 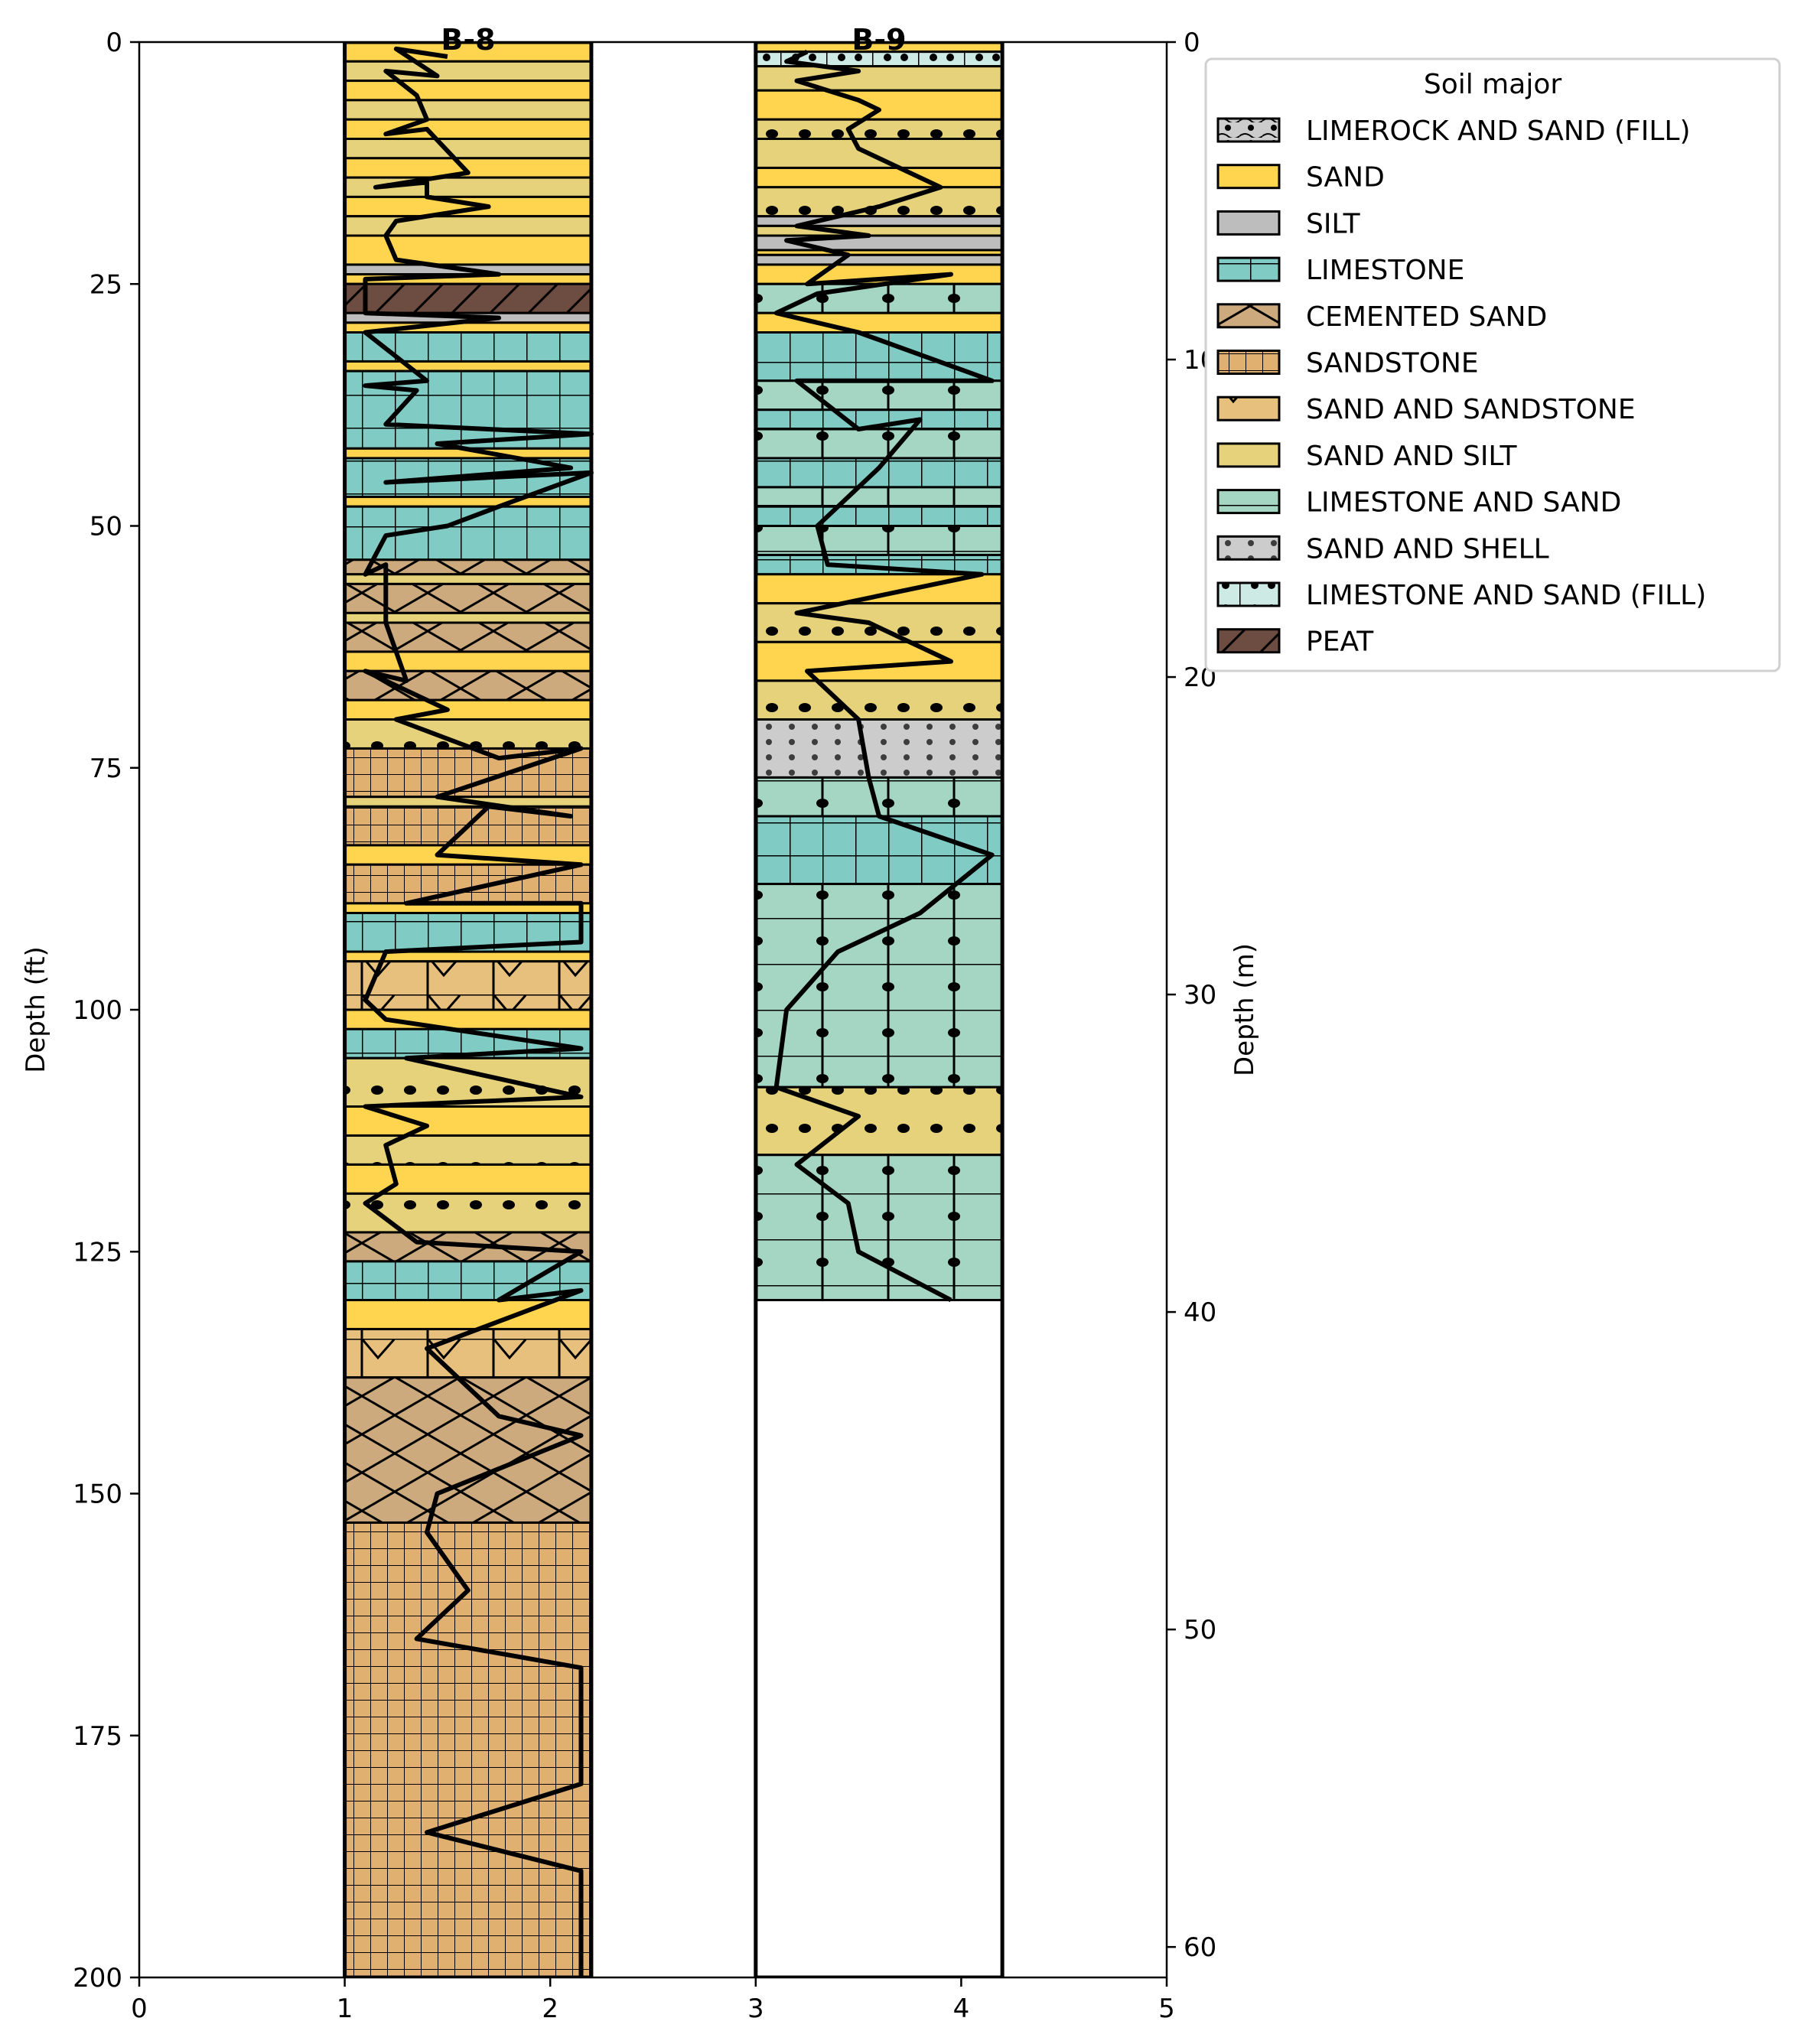 What do you see at coordinates (653, 2000) in the screenshot?
I see `x-axis-ticks: 0 1 2 3 4 5` at bounding box center [653, 2000].